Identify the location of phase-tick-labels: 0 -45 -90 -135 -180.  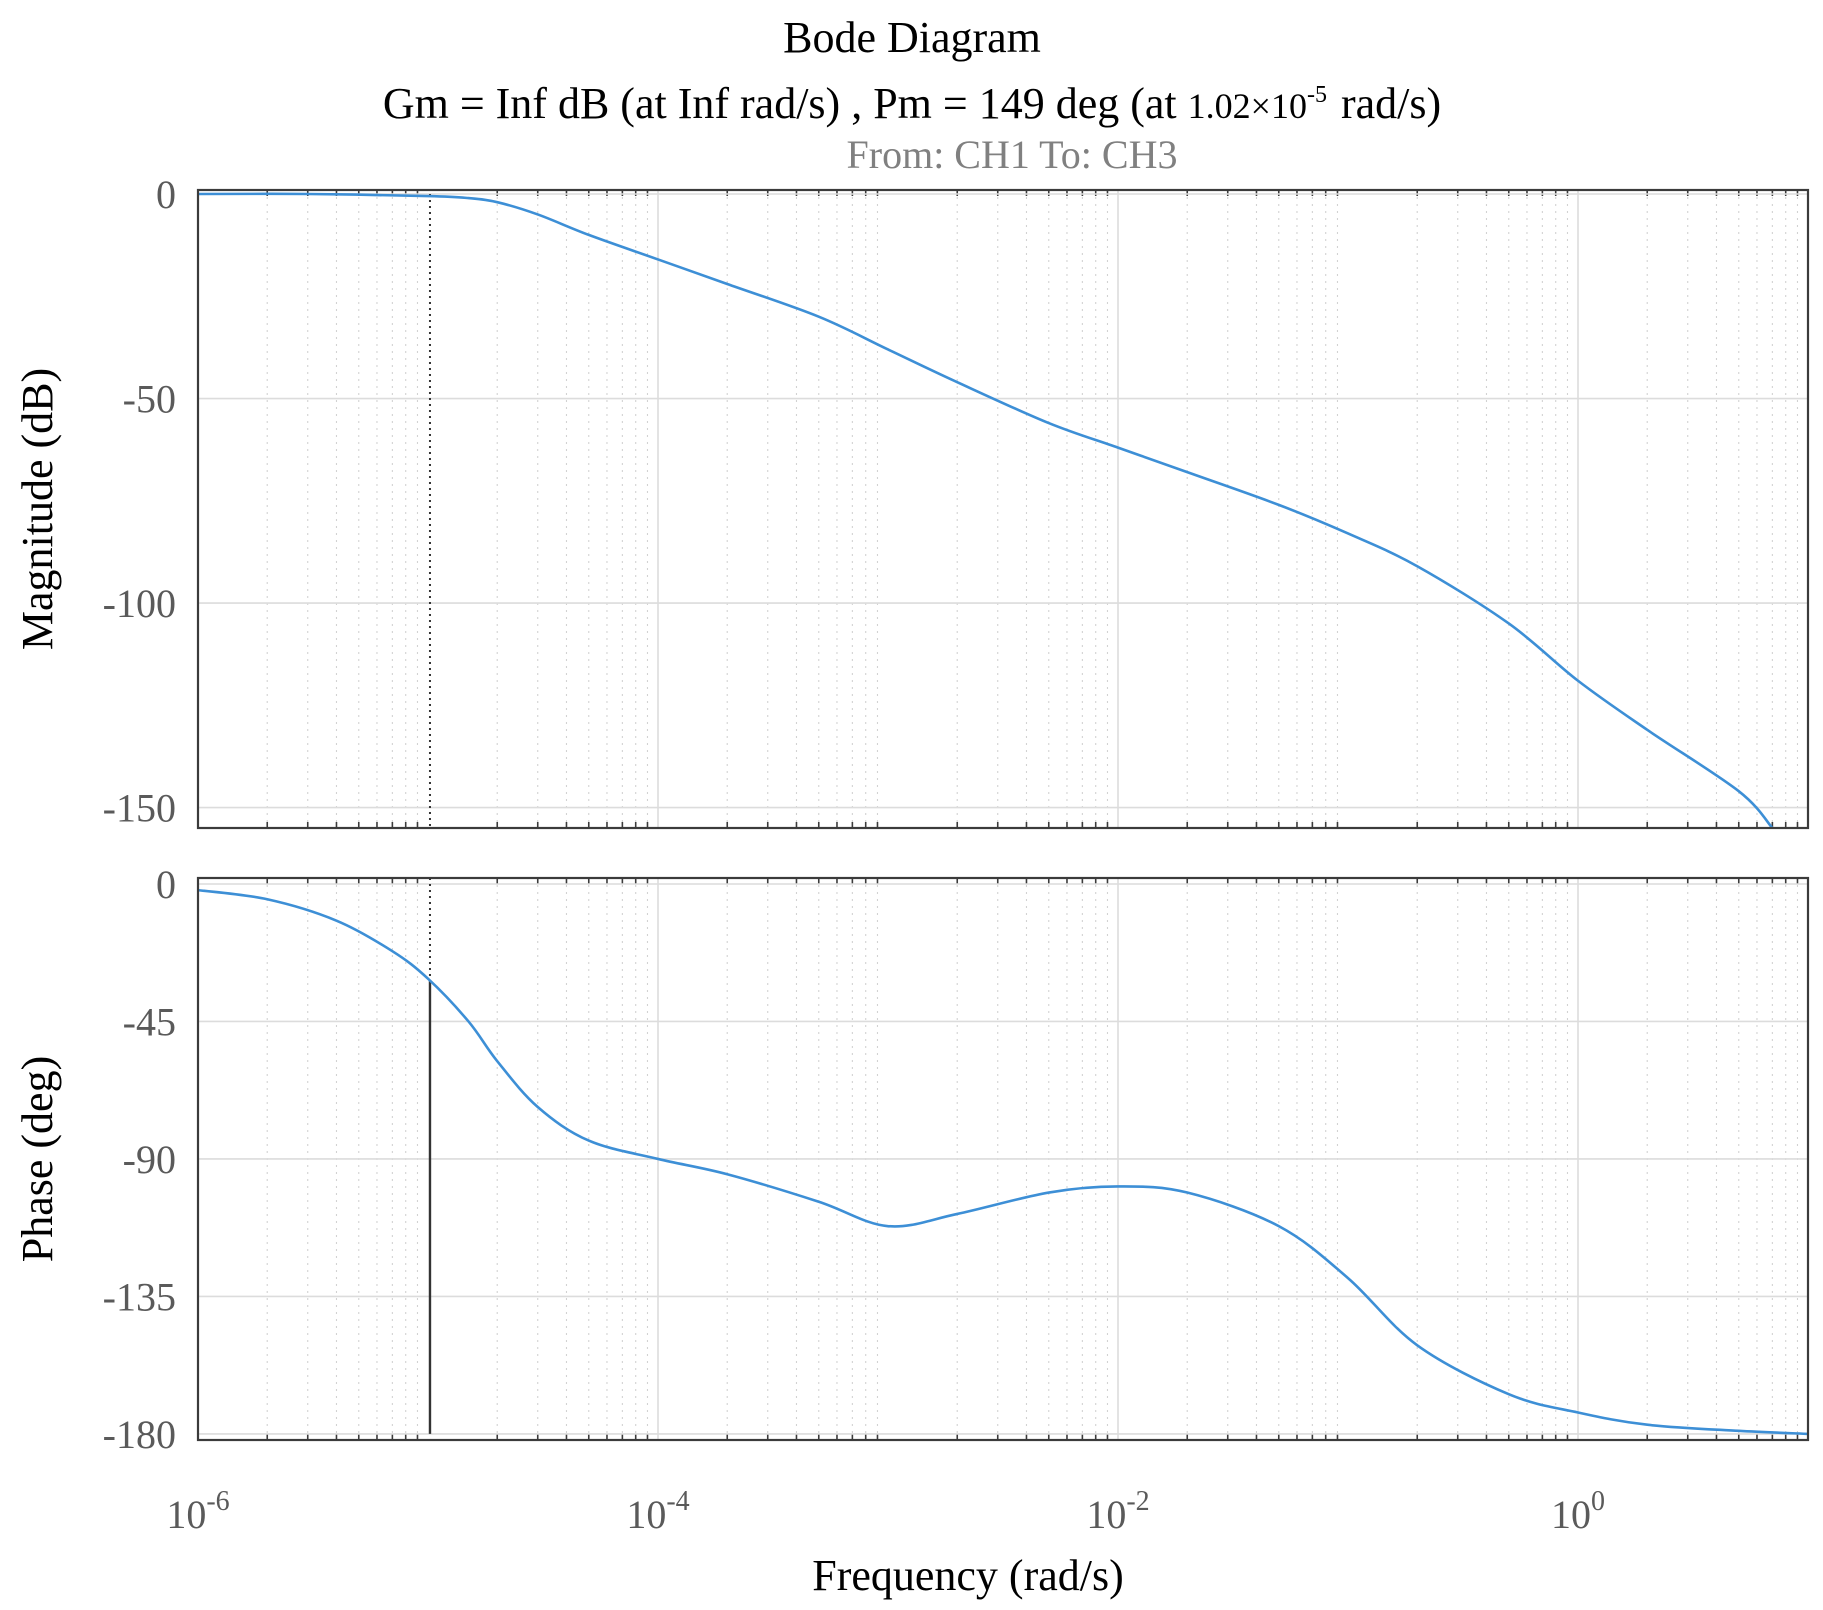
(139, 1159).